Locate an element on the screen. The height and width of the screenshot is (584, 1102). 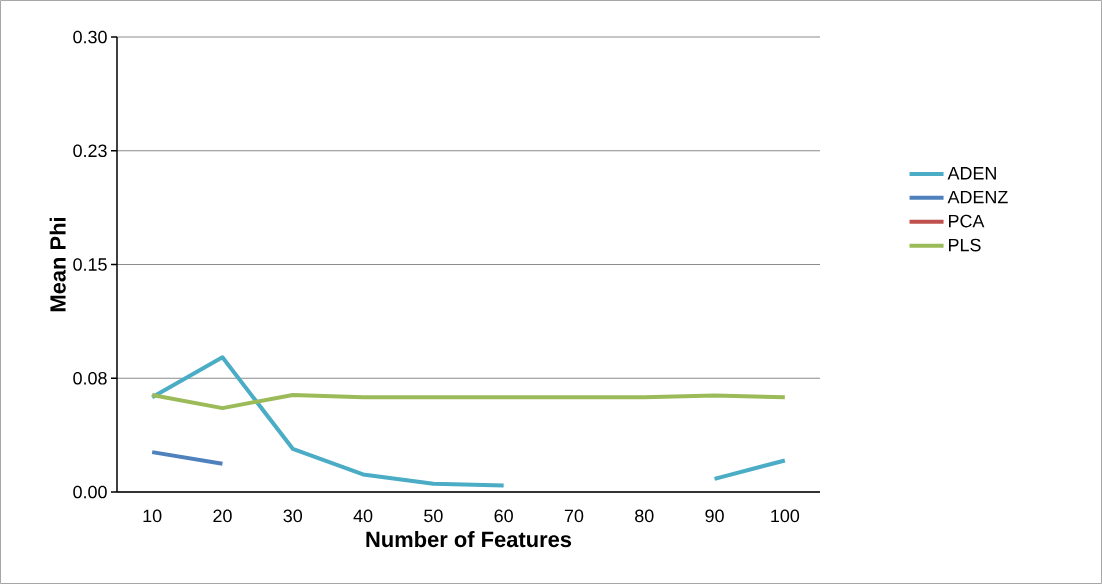
y-tick-label: 0.15 is located at coordinates (90, 264).